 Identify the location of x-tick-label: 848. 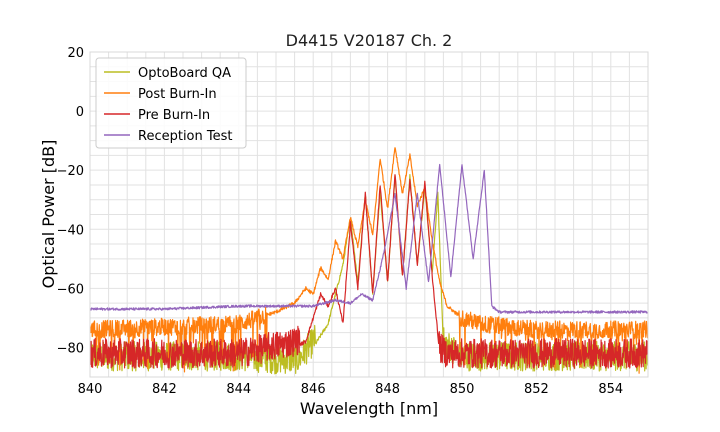
(387, 389).